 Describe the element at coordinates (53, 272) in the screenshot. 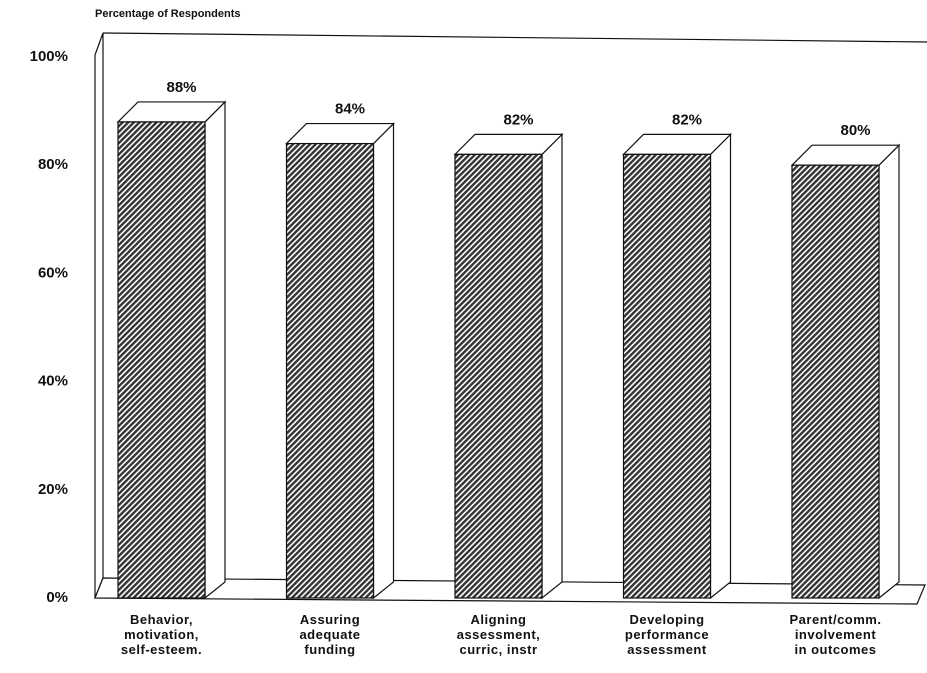

I see `y-tick-label: 60%` at that location.